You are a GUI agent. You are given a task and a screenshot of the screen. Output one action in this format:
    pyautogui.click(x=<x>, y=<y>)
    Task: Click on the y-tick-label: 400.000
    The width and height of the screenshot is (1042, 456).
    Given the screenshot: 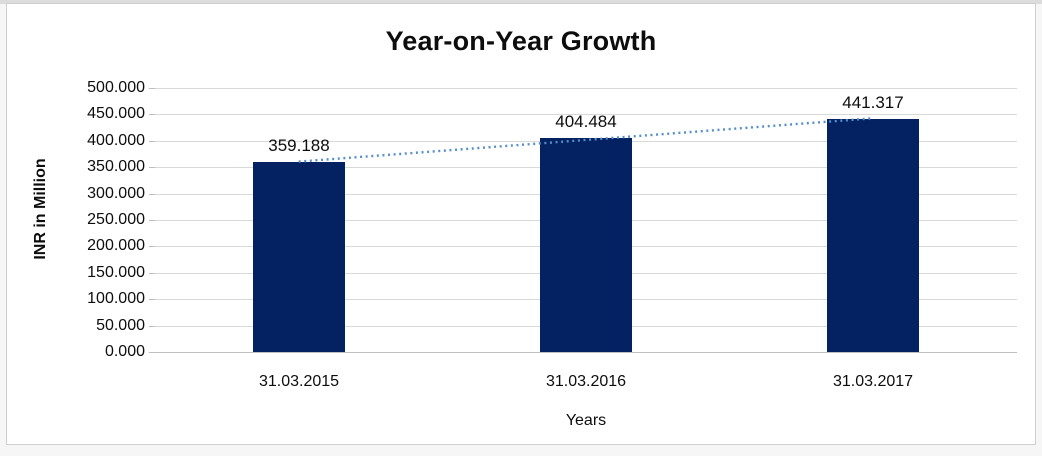 What is the action you would take?
    pyautogui.click(x=116, y=140)
    